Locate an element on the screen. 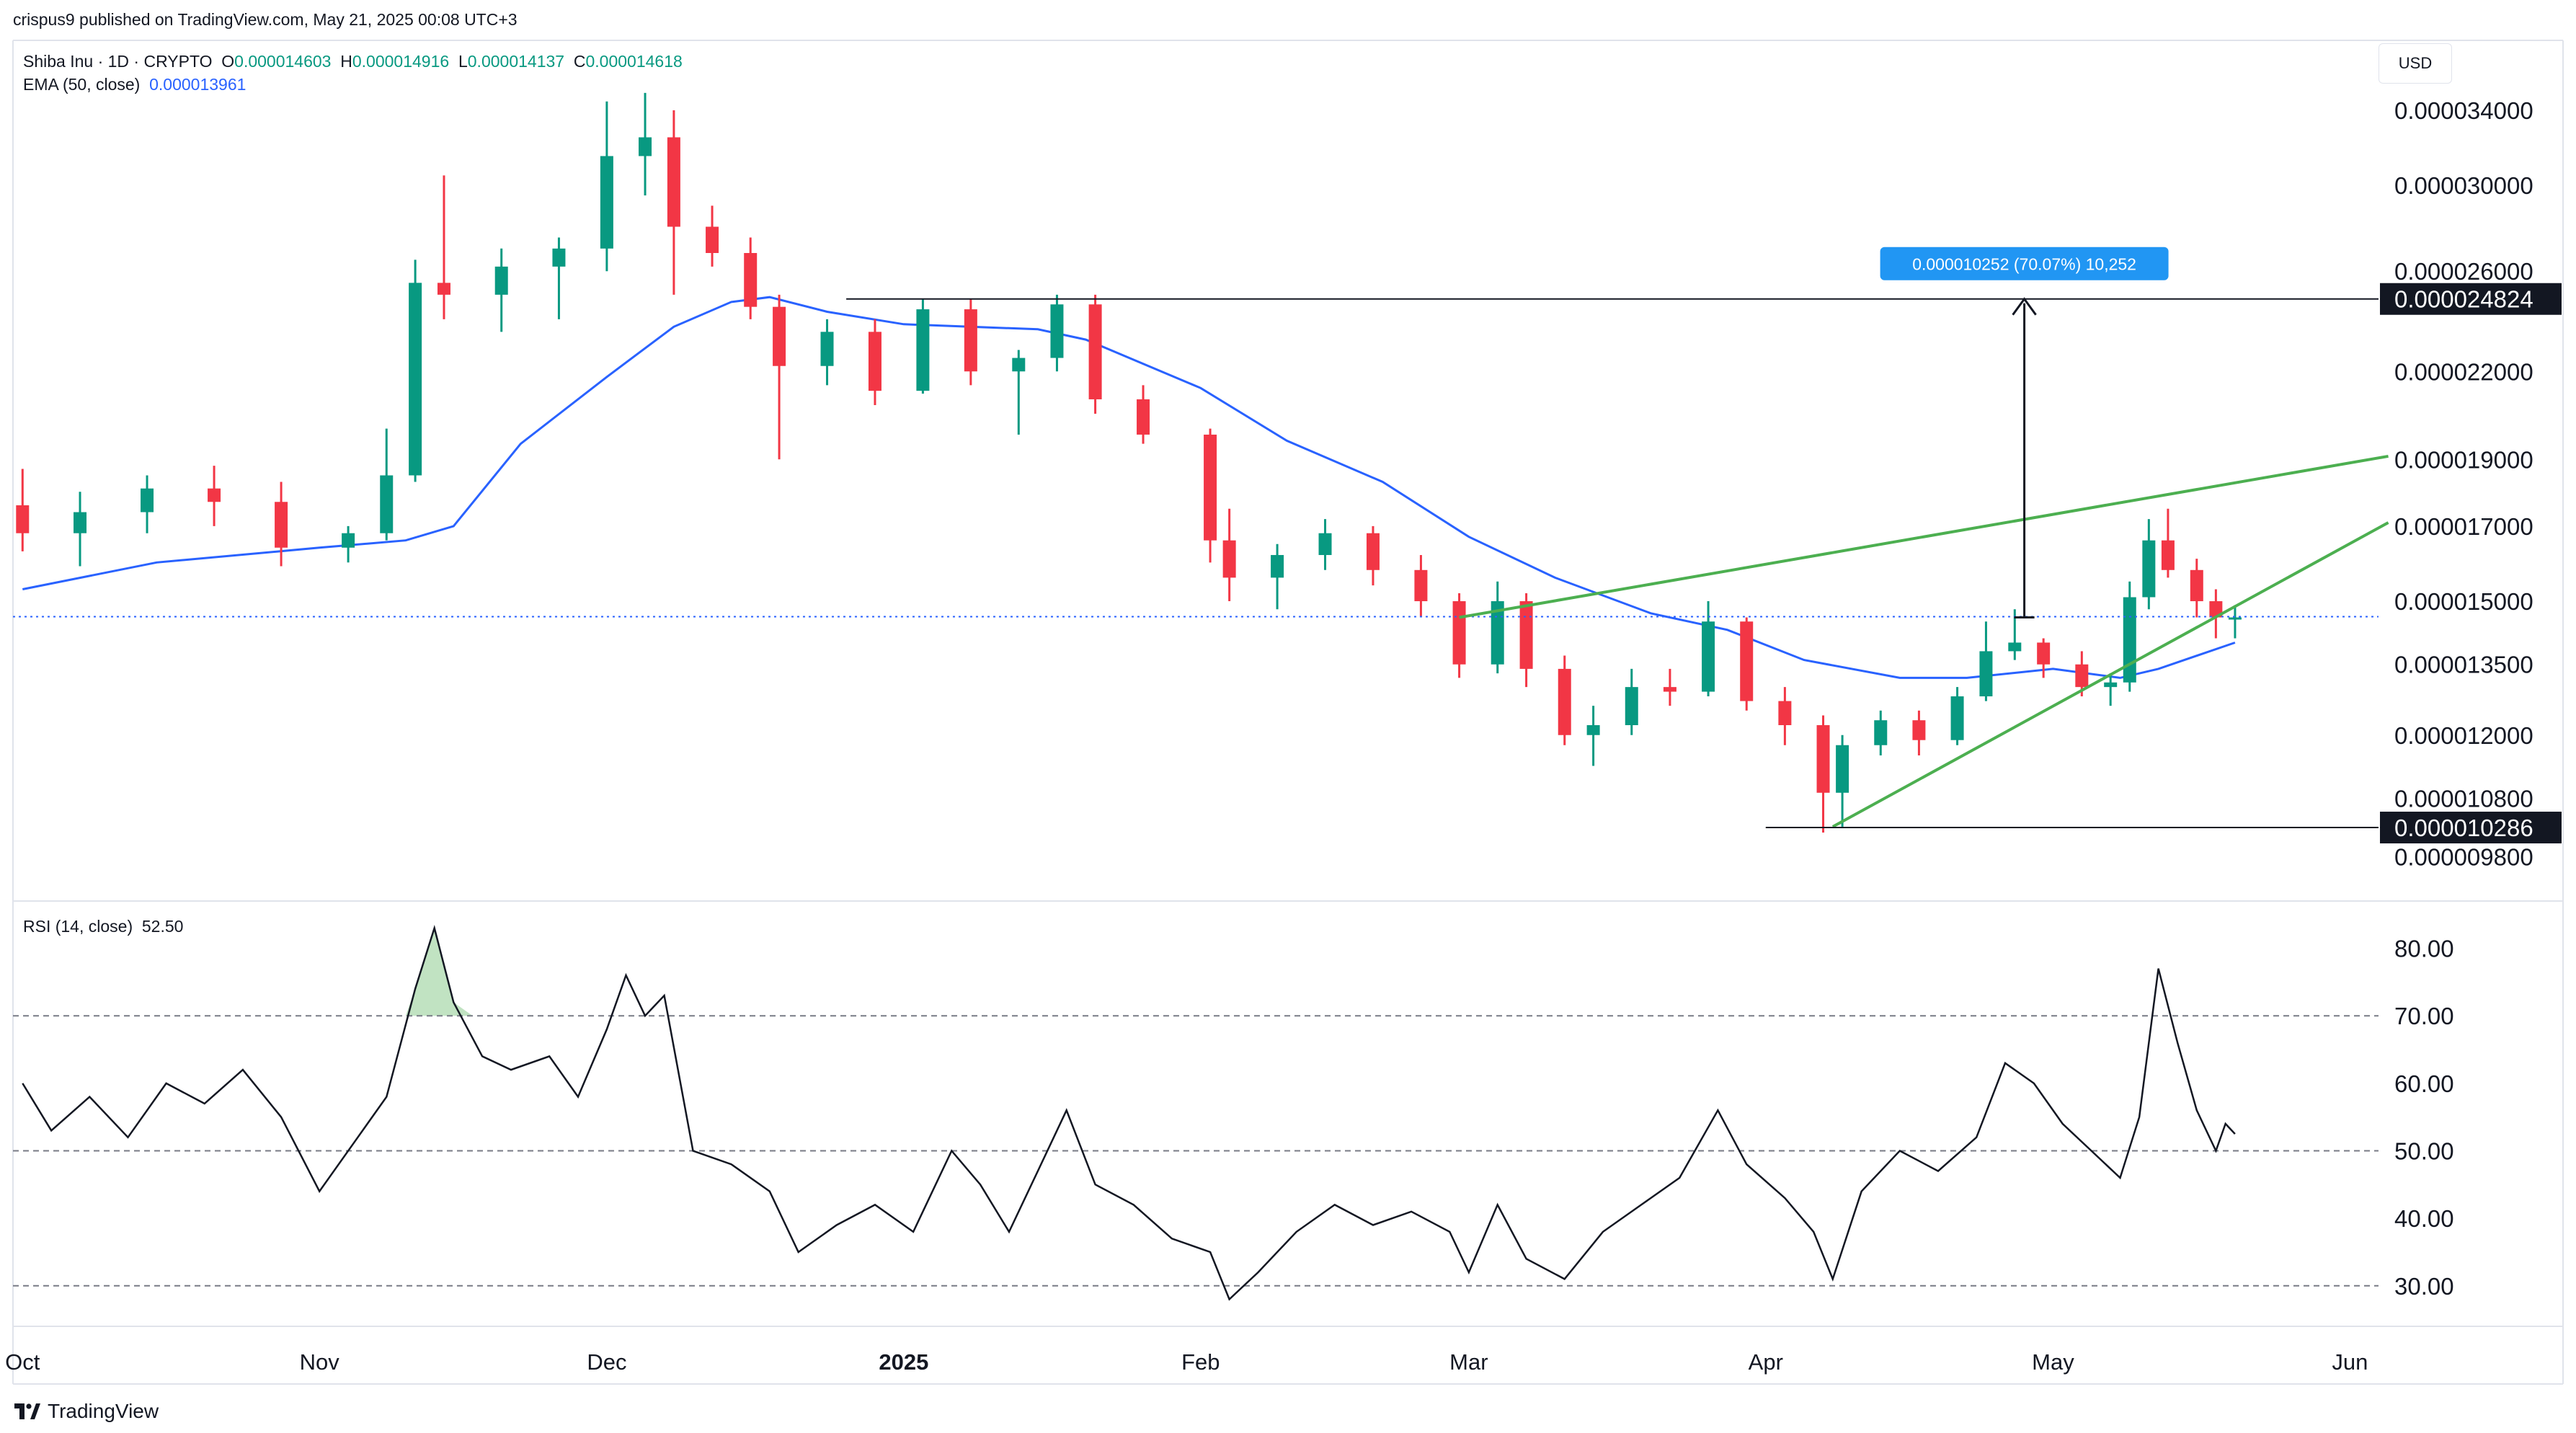  price-tick-label: 0.000012000 is located at coordinates (2463, 735).